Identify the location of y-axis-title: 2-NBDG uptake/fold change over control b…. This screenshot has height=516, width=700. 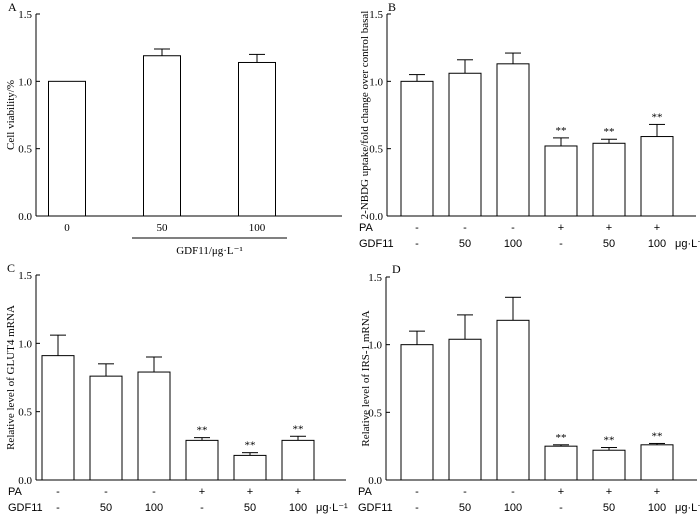
(365, 115).